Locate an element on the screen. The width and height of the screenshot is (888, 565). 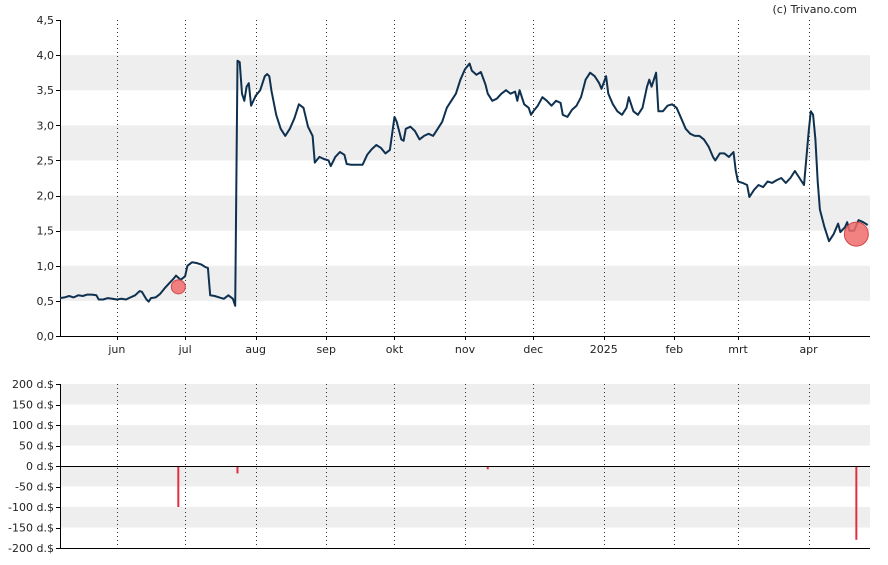
price-y-tick-label: 2,5 is located at coordinates (46, 160).